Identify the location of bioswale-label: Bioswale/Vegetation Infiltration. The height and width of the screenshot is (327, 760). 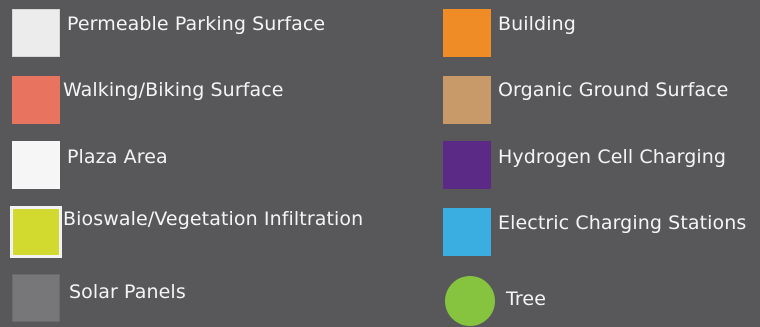
(213, 219).